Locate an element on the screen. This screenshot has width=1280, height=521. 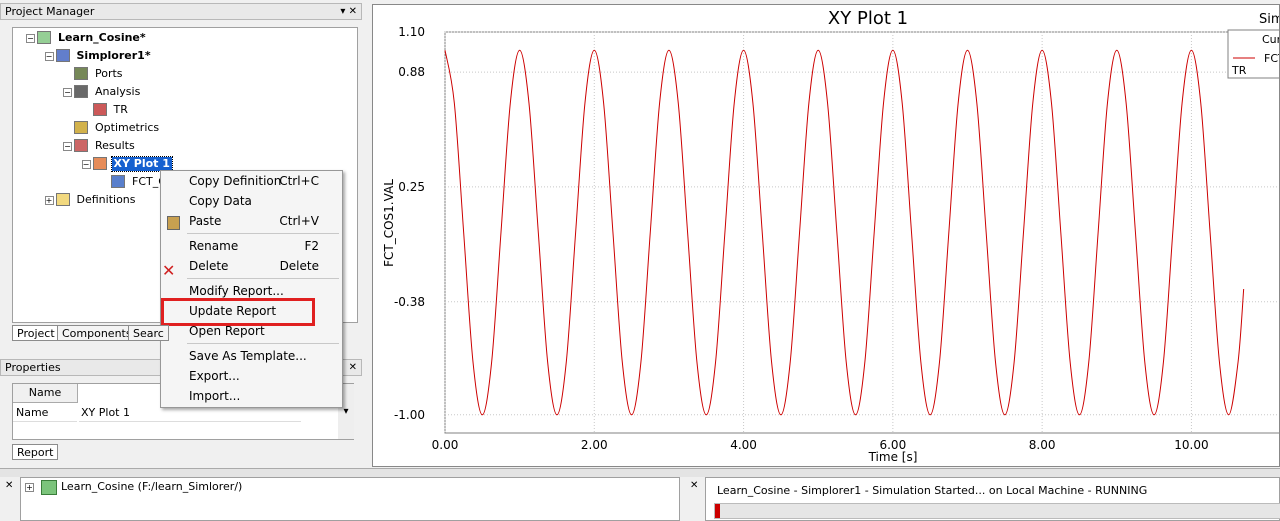
tree-item: Simplorer1* is located at coordinates (113, 55).